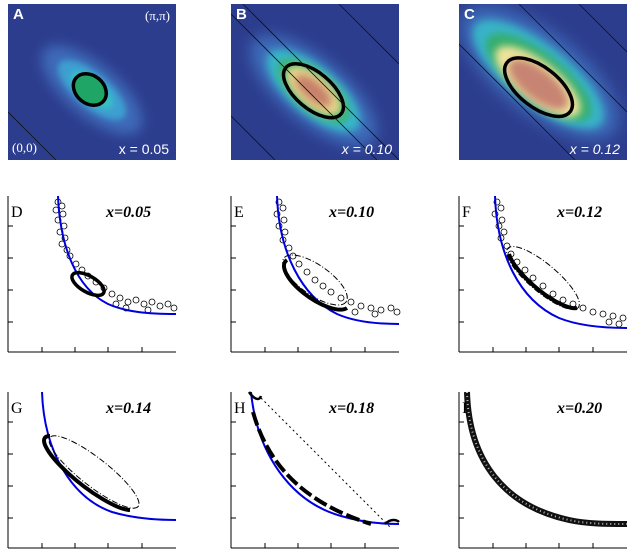 The image size is (637, 550). I want to click on panel-letter: E, so click(239, 212).